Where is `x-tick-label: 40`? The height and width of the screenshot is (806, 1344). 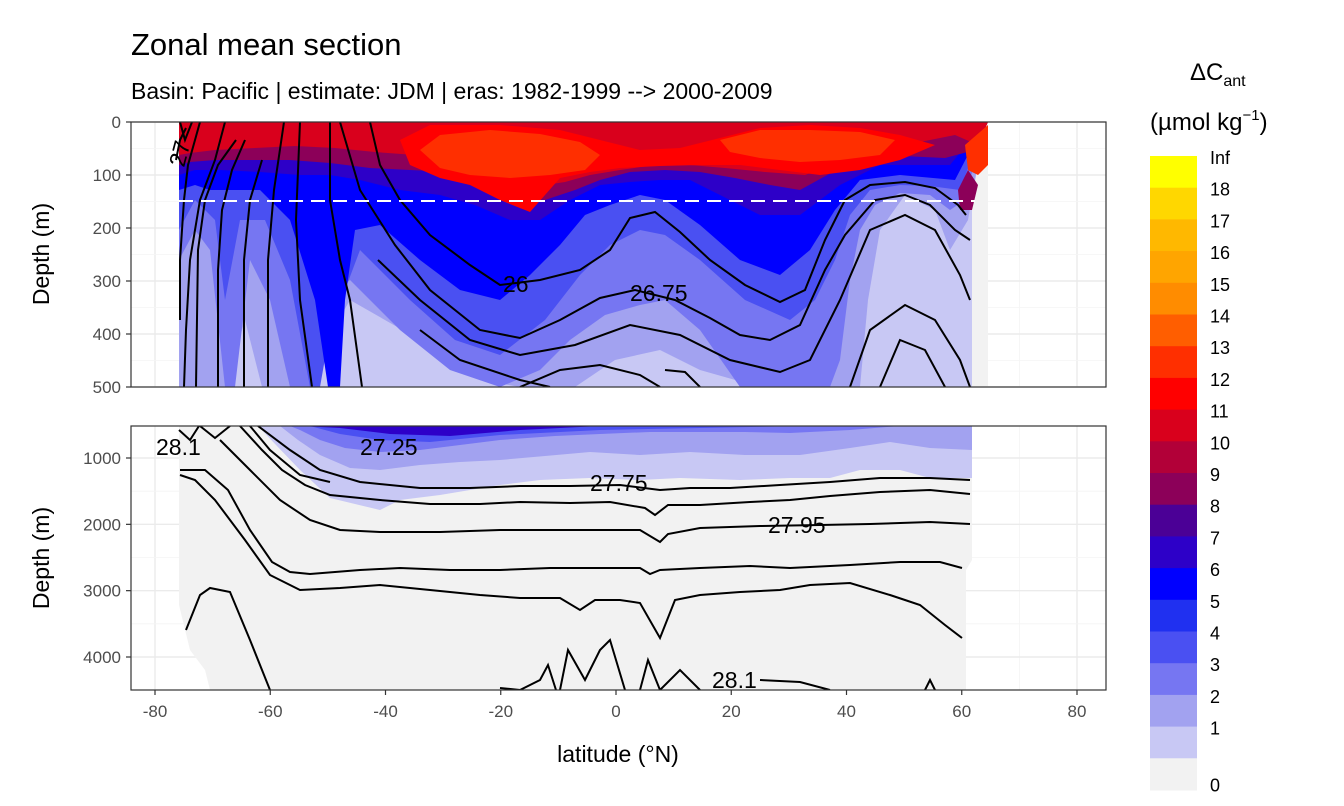 x-tick-label: 40 is located at coordinates (846, 711).